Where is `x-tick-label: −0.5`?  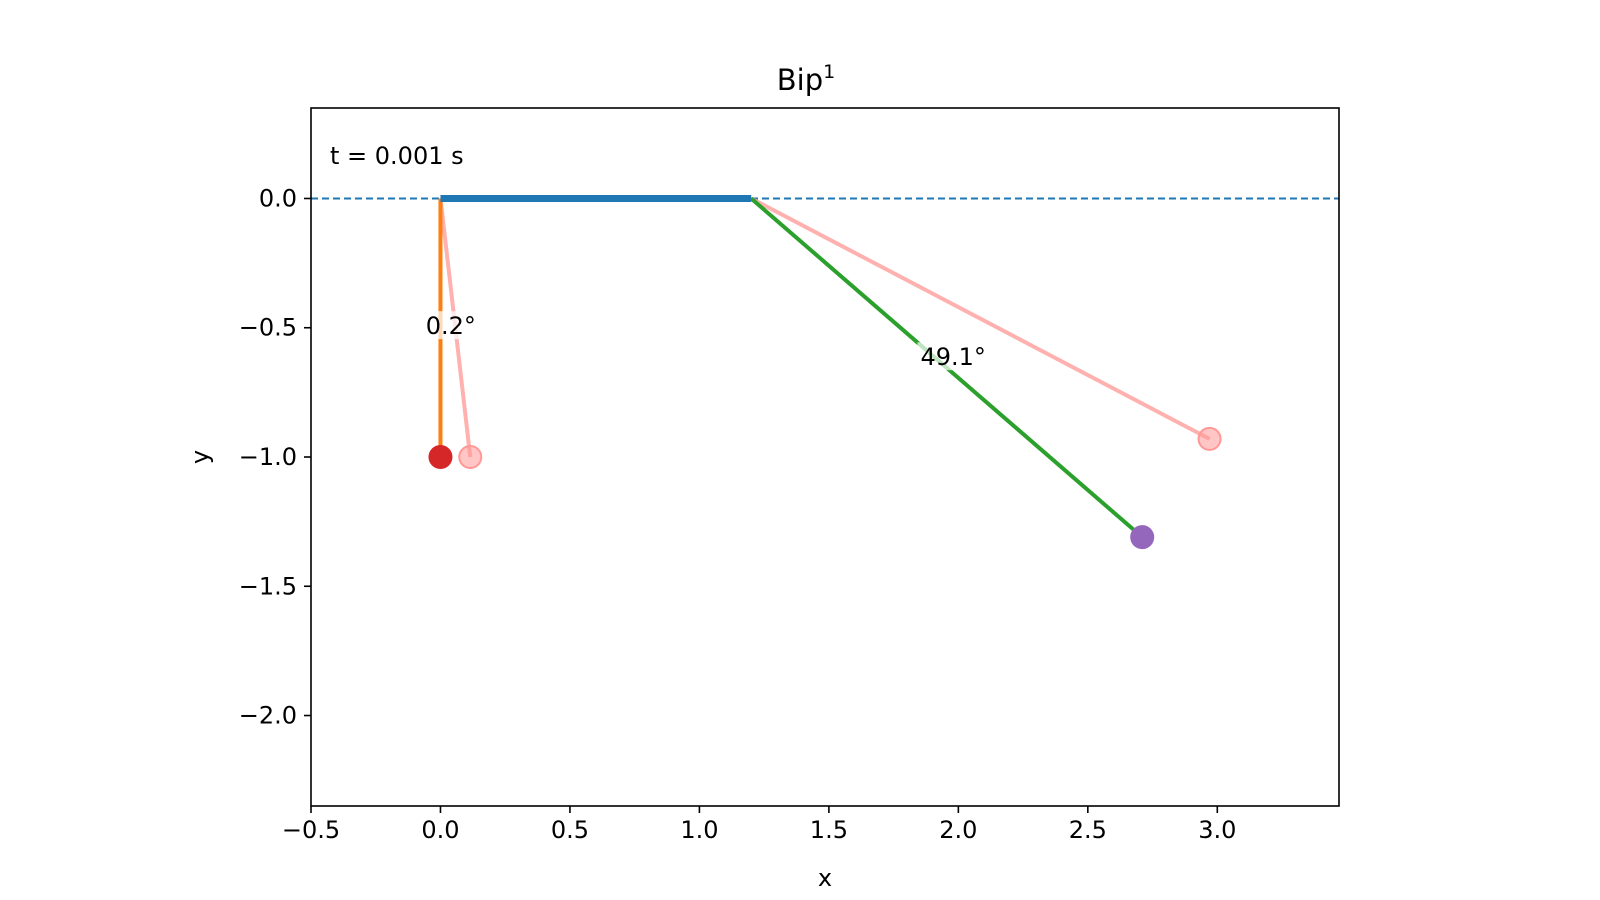
x-tick-label: −0.5 is located at coordinates (311, 830).